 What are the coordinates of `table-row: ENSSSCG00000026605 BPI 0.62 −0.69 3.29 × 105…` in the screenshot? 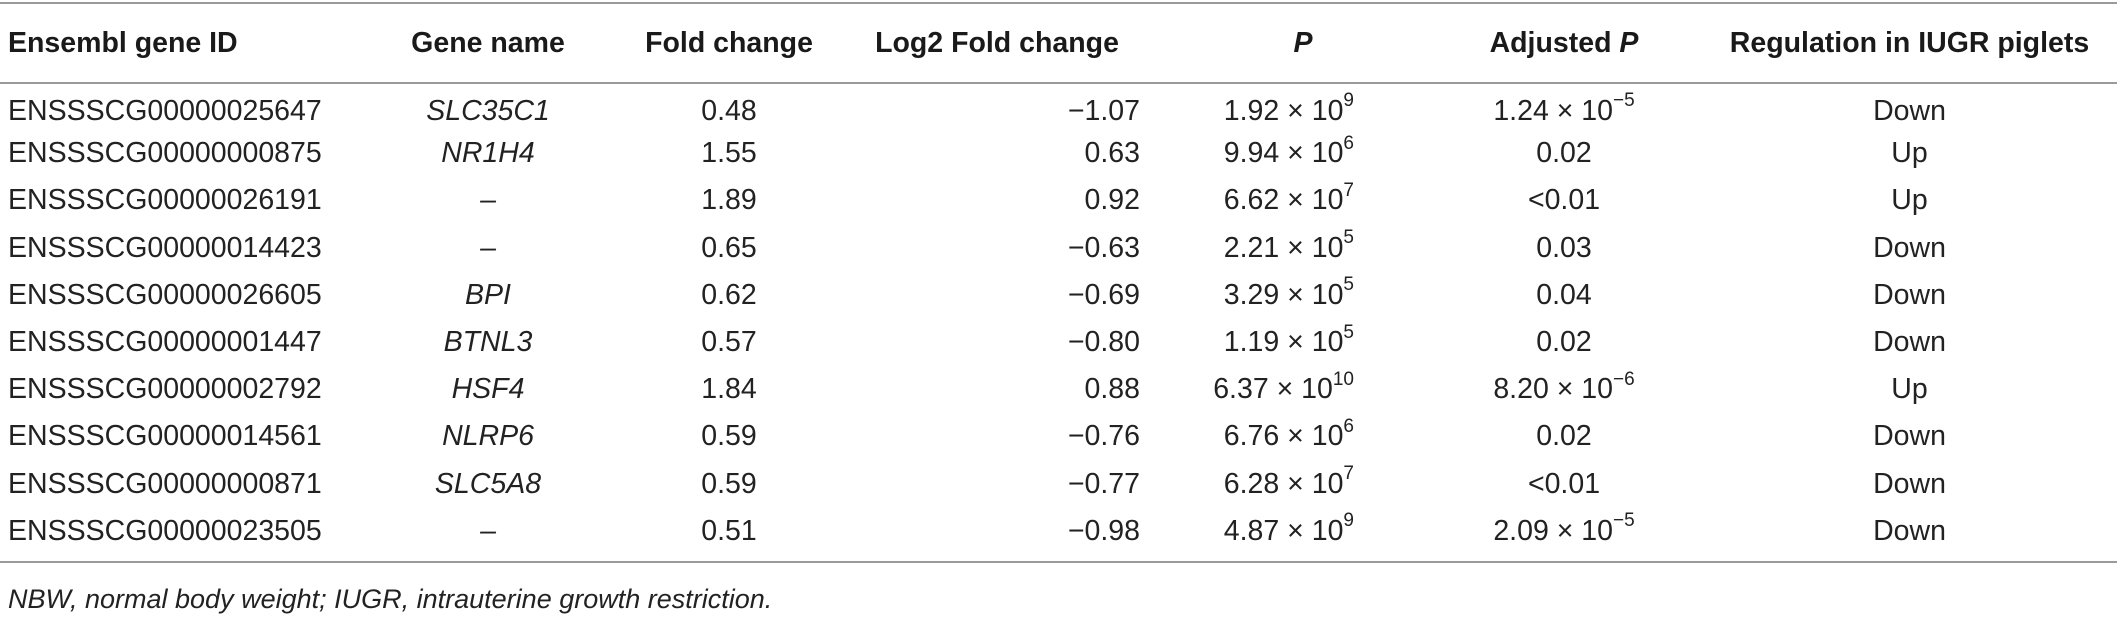 It's located at (1058, 295).